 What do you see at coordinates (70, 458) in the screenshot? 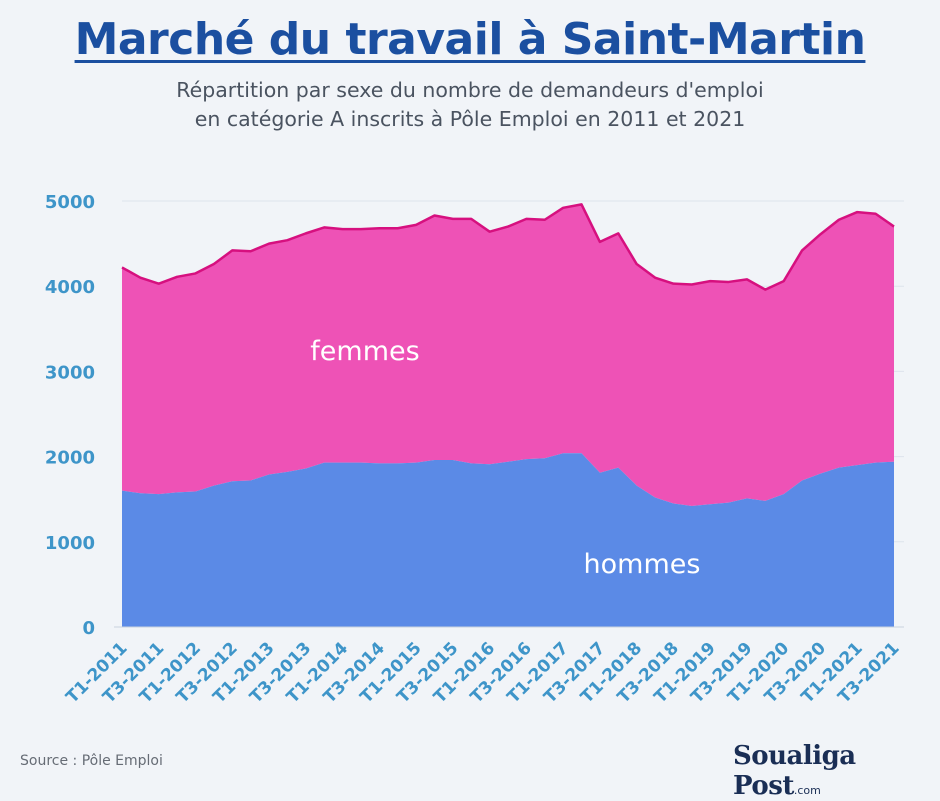
I see `y-tick-label: 2000` at bounding box center [70, 458].